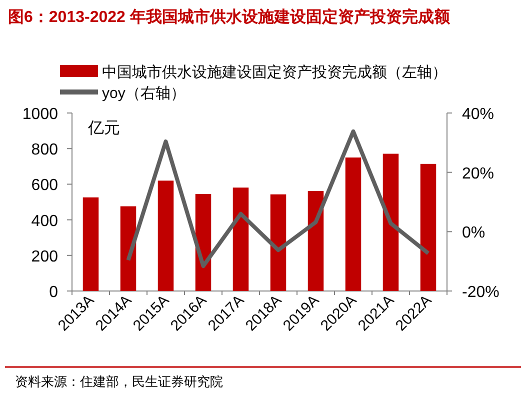  I want to click on y-tick-label: 0, so click(53, 292).